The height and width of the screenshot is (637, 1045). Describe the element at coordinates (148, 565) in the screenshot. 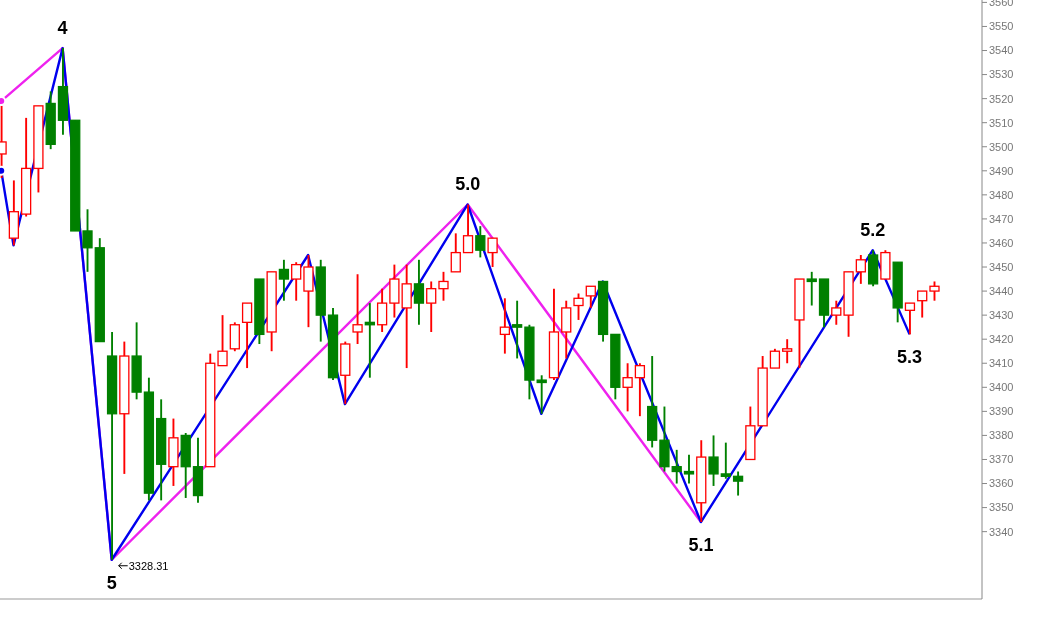

I see `data-label: 3328.31` at that location.